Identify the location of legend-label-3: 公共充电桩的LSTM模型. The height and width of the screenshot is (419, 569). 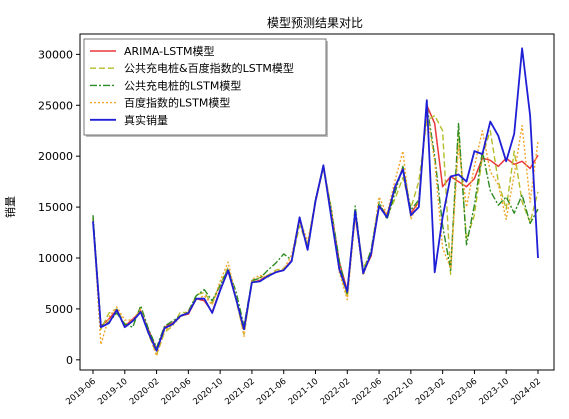
(182, 85).